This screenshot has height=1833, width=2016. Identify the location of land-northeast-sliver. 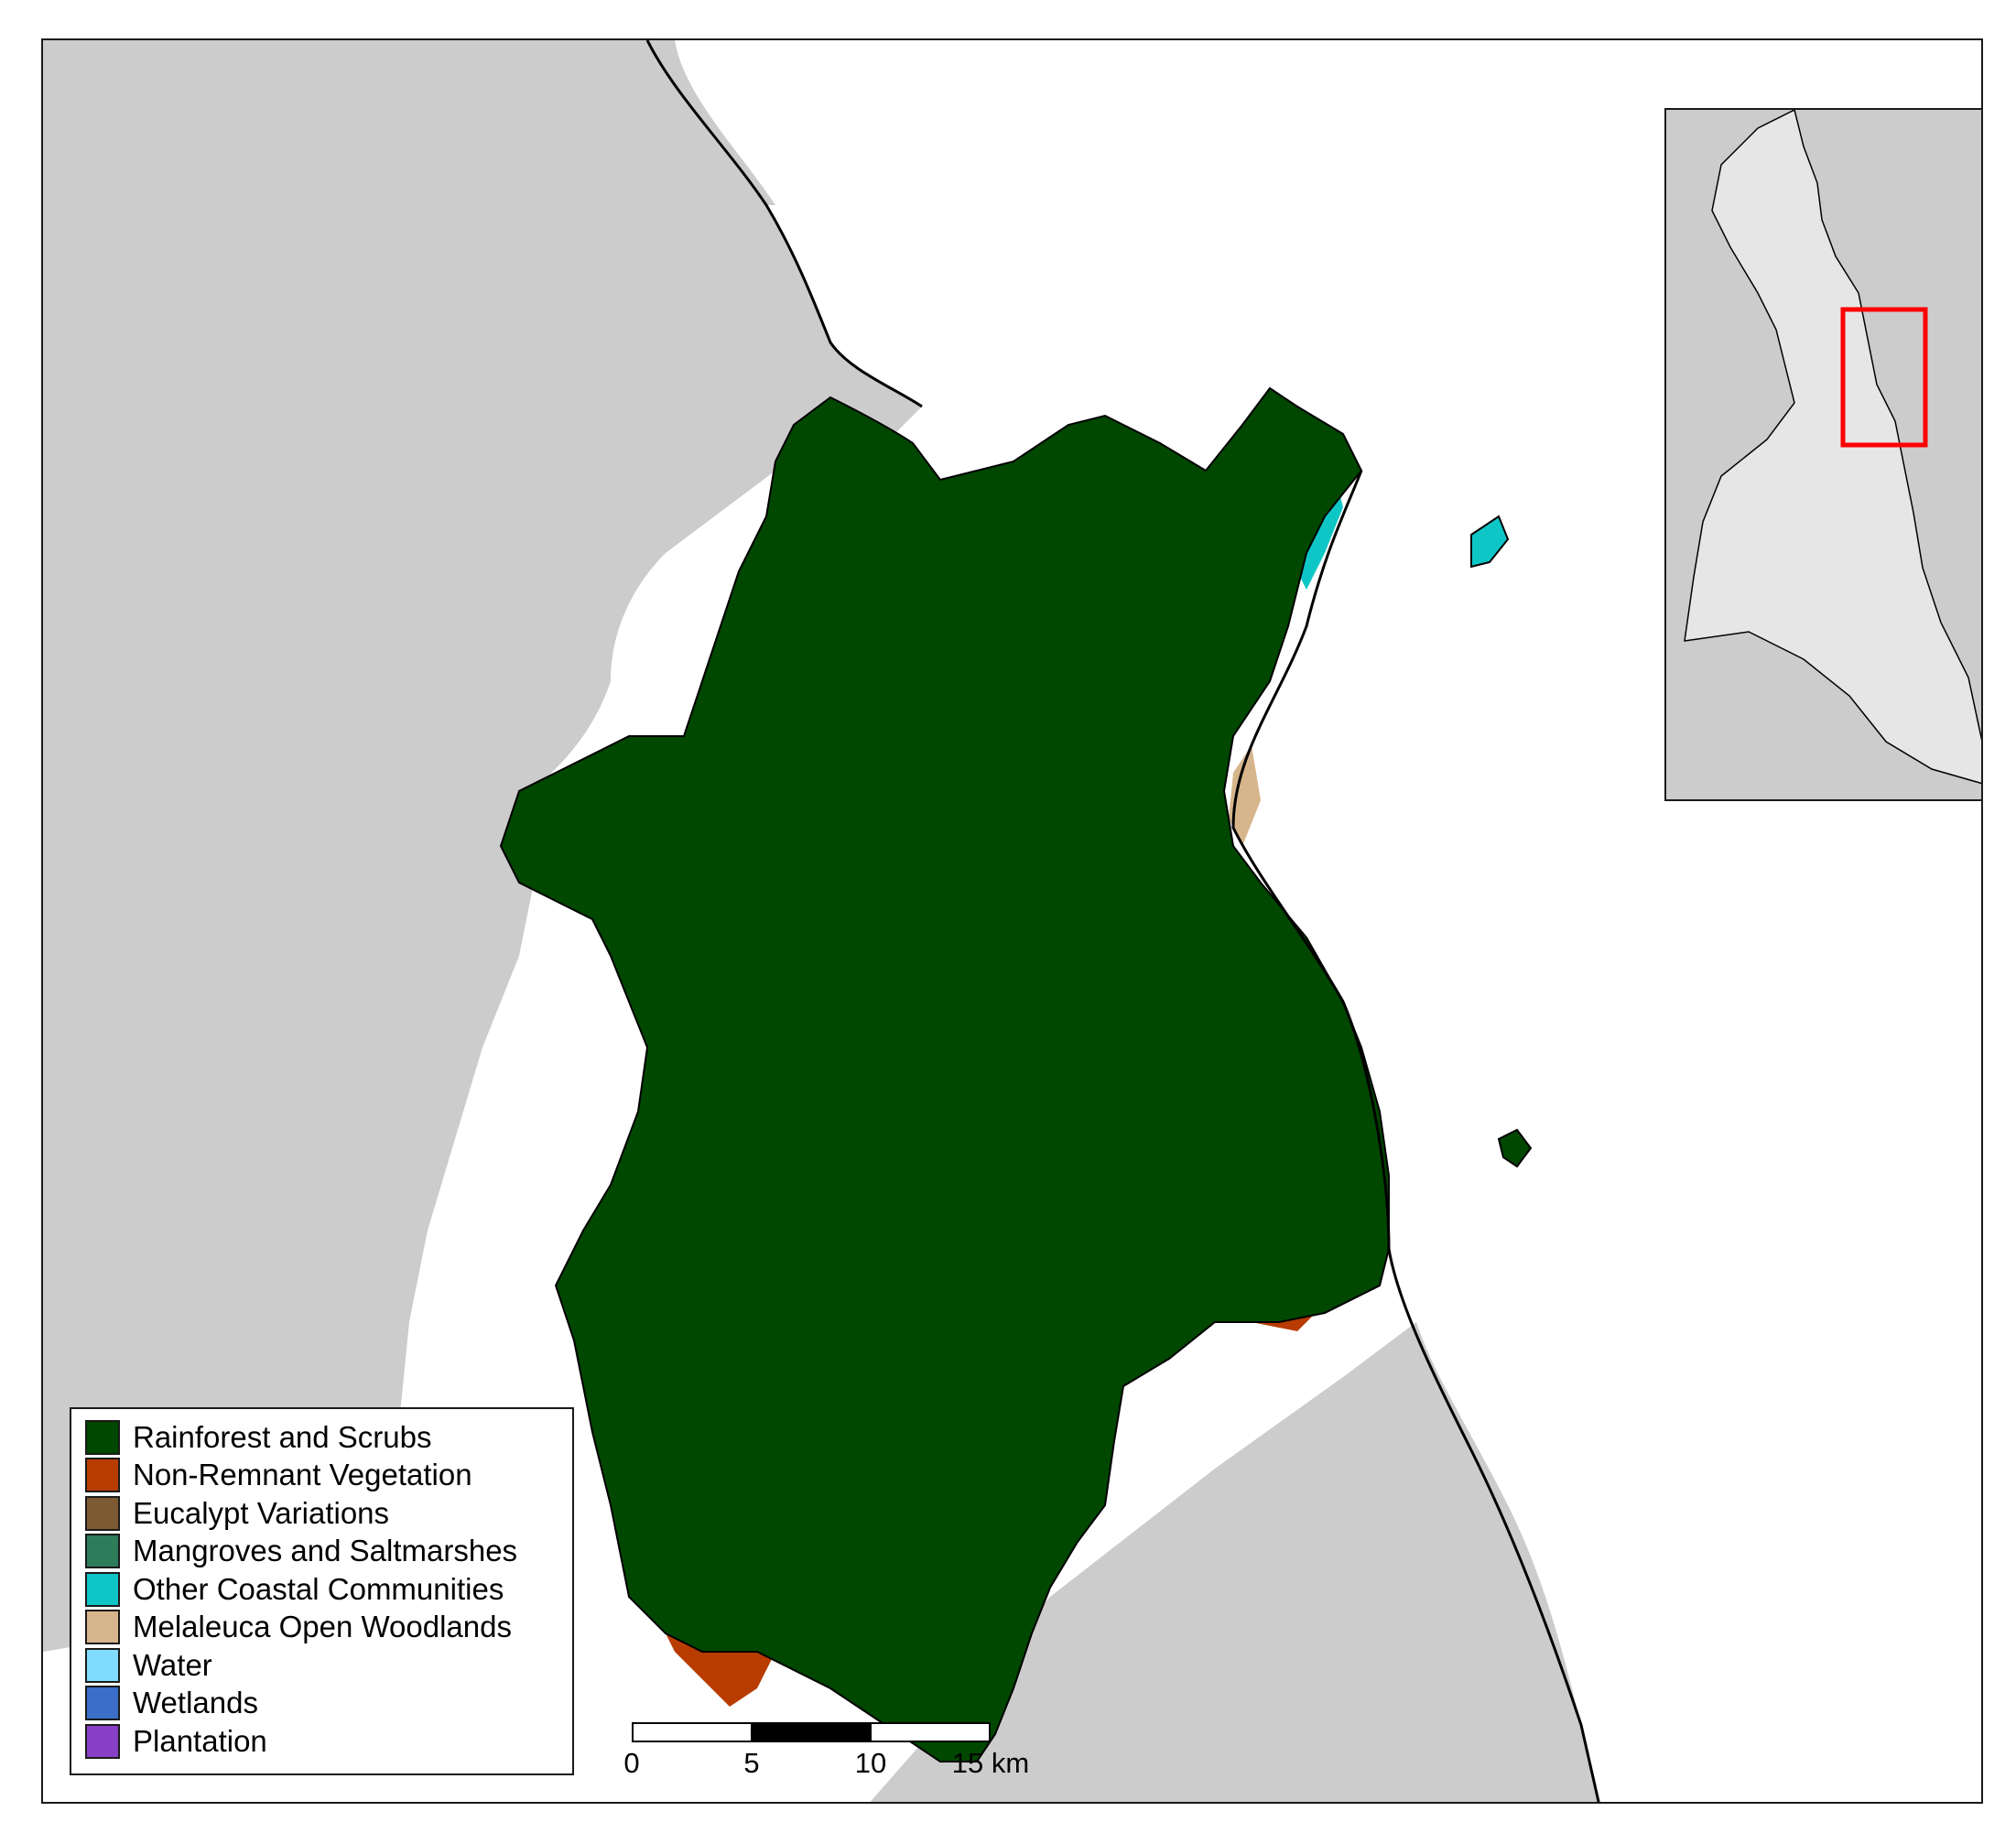
(711, 122).